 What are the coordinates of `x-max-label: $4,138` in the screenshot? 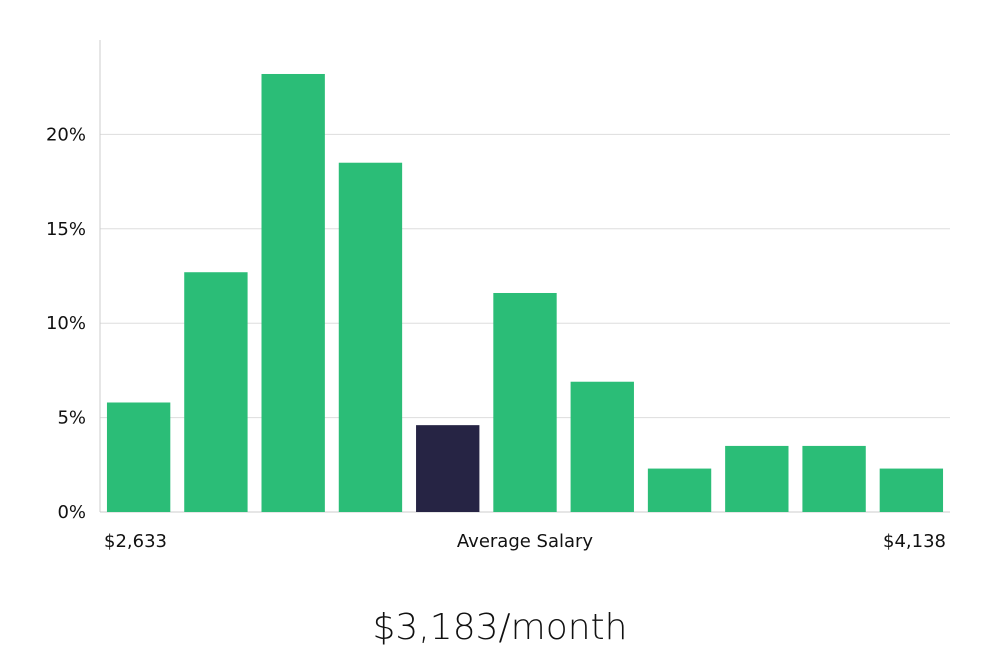 It's located at (914, 541).